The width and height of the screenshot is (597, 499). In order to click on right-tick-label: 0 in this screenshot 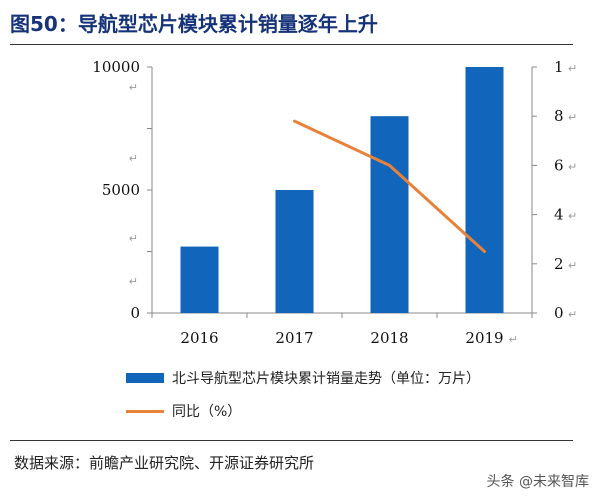, I will do `click(559, 313)`.